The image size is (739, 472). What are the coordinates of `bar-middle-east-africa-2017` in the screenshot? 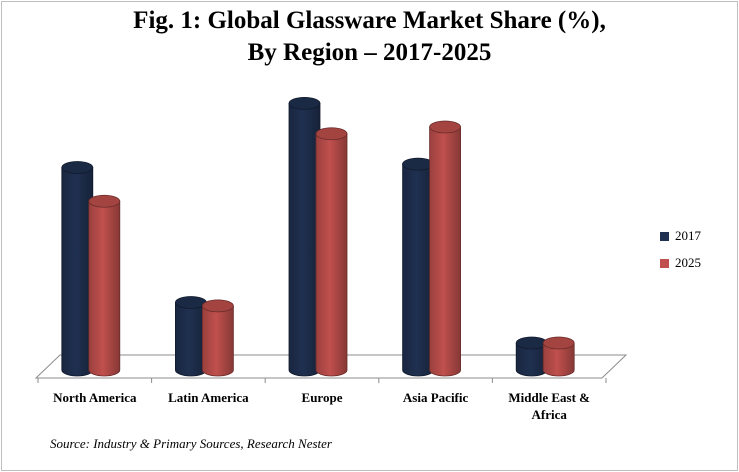 It's located at (531, 356).